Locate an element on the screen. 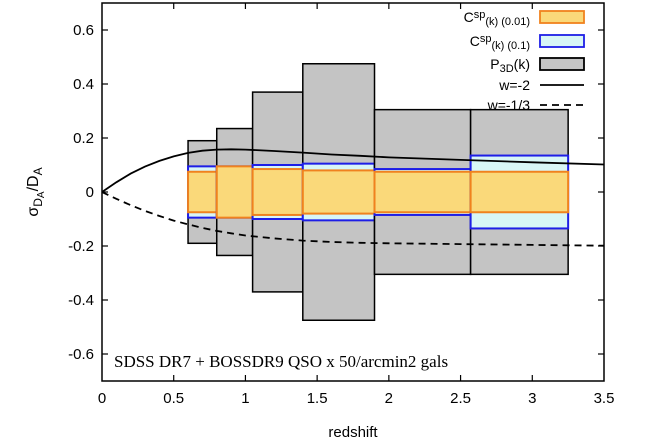  label-fragment: w=-2 is located at coordinates (514, 85).